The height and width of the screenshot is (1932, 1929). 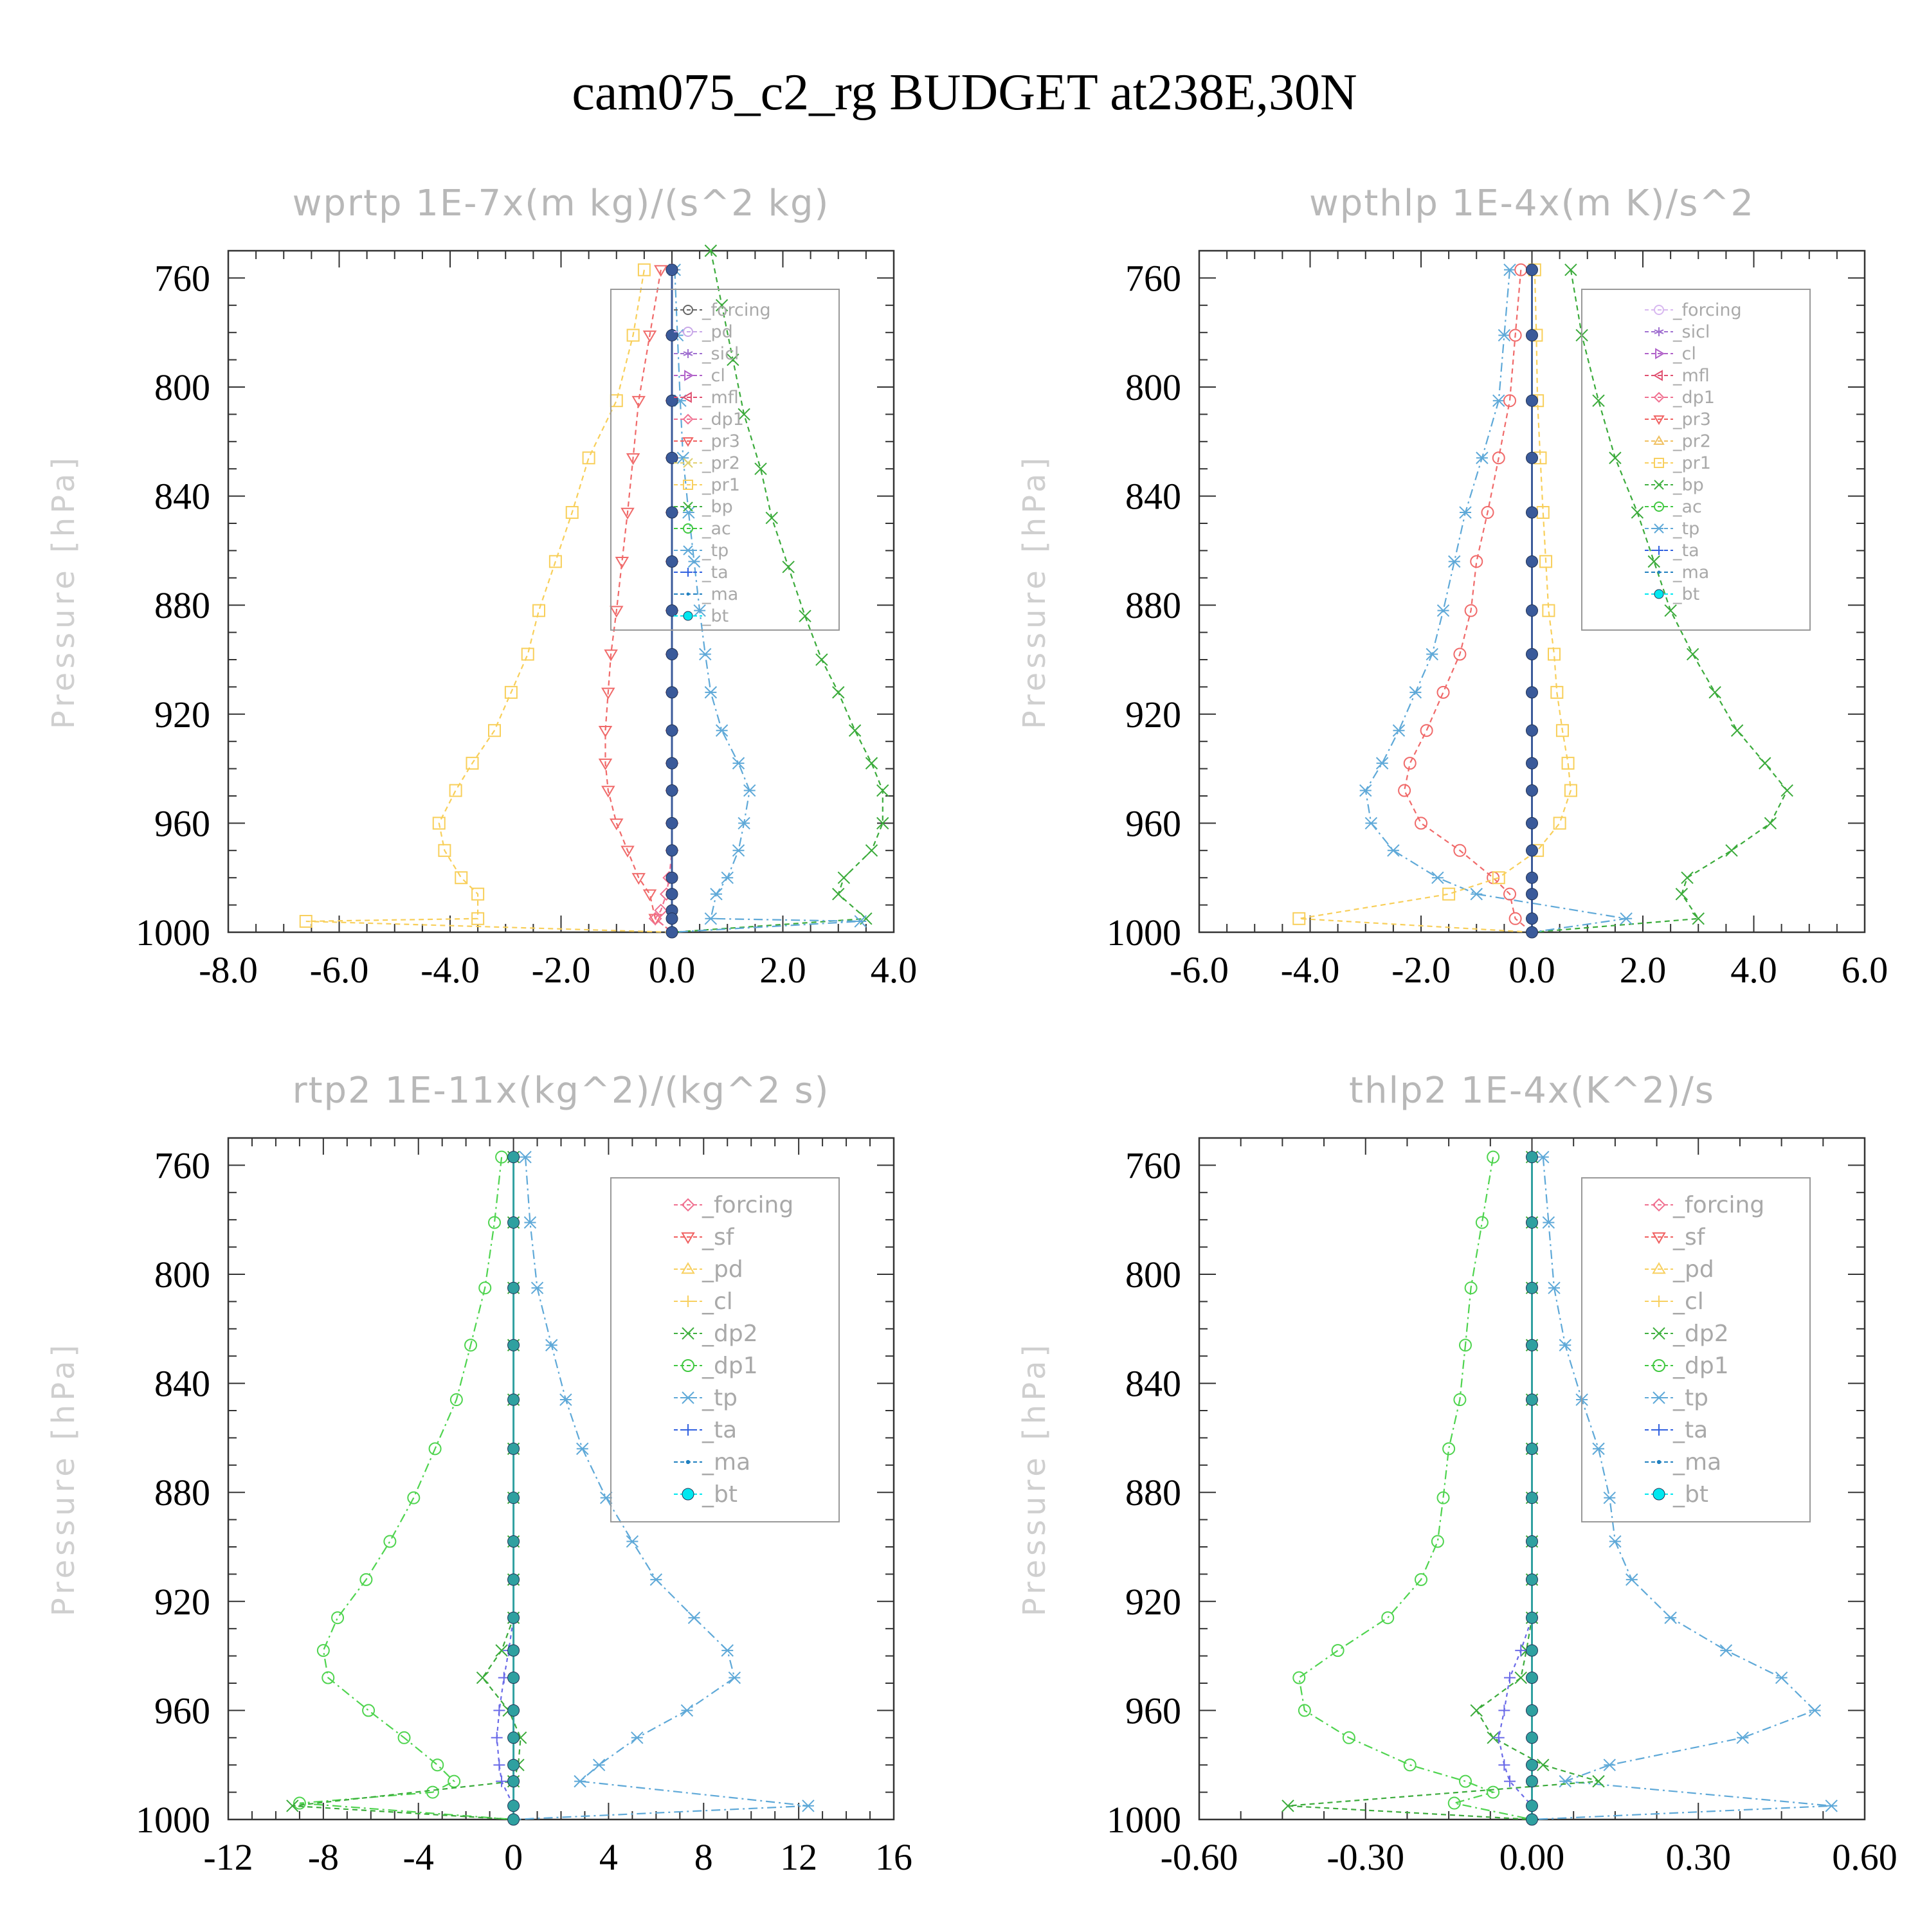 What do you see at coordinates (1559, 1488) in the screenshot?
I see `plot-area` at bounding box center [1559, 1488].